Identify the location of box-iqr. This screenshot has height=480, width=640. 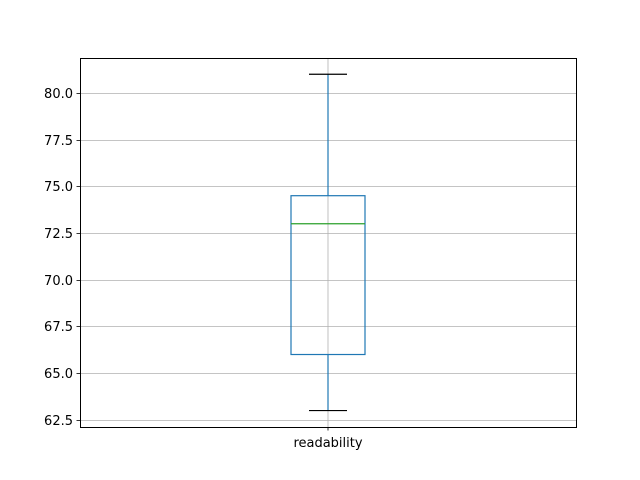
(328, 275).